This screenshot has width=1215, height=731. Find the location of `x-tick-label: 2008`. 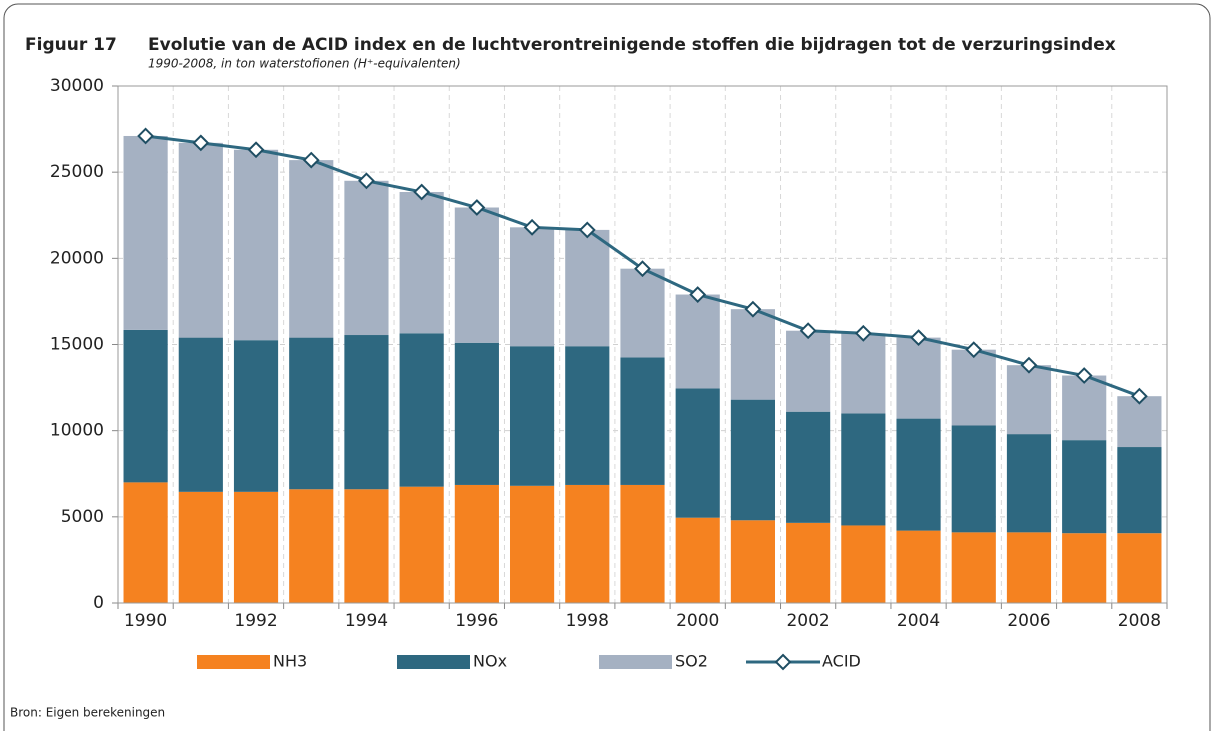

x-tick-label: 2008 is located at coordinates (1139, 621).